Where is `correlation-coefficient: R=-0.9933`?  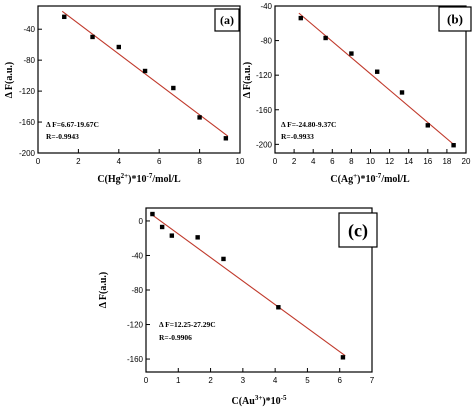 correlation-coefficient: R=-0.9933 is located at coordinates (297, 136).